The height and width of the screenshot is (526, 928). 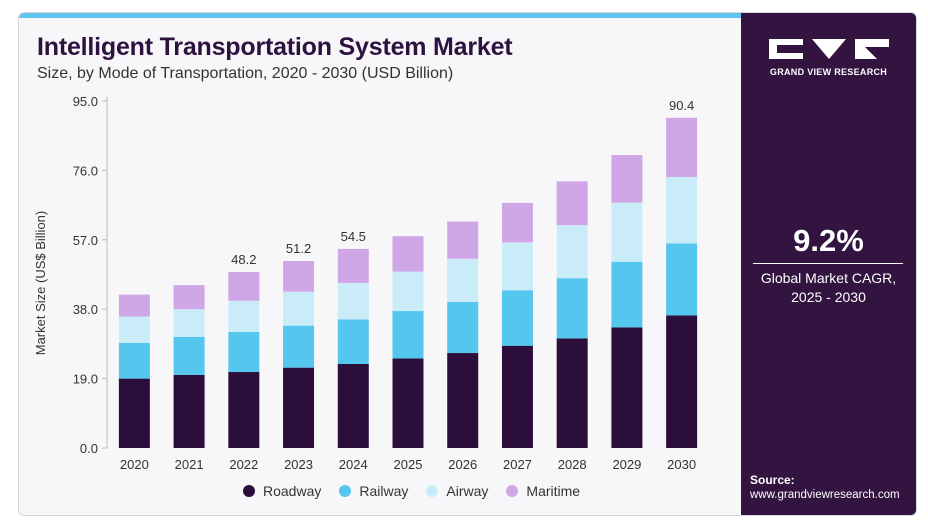 I want to click on bar-railway-2022, so click(x=244, y=352).